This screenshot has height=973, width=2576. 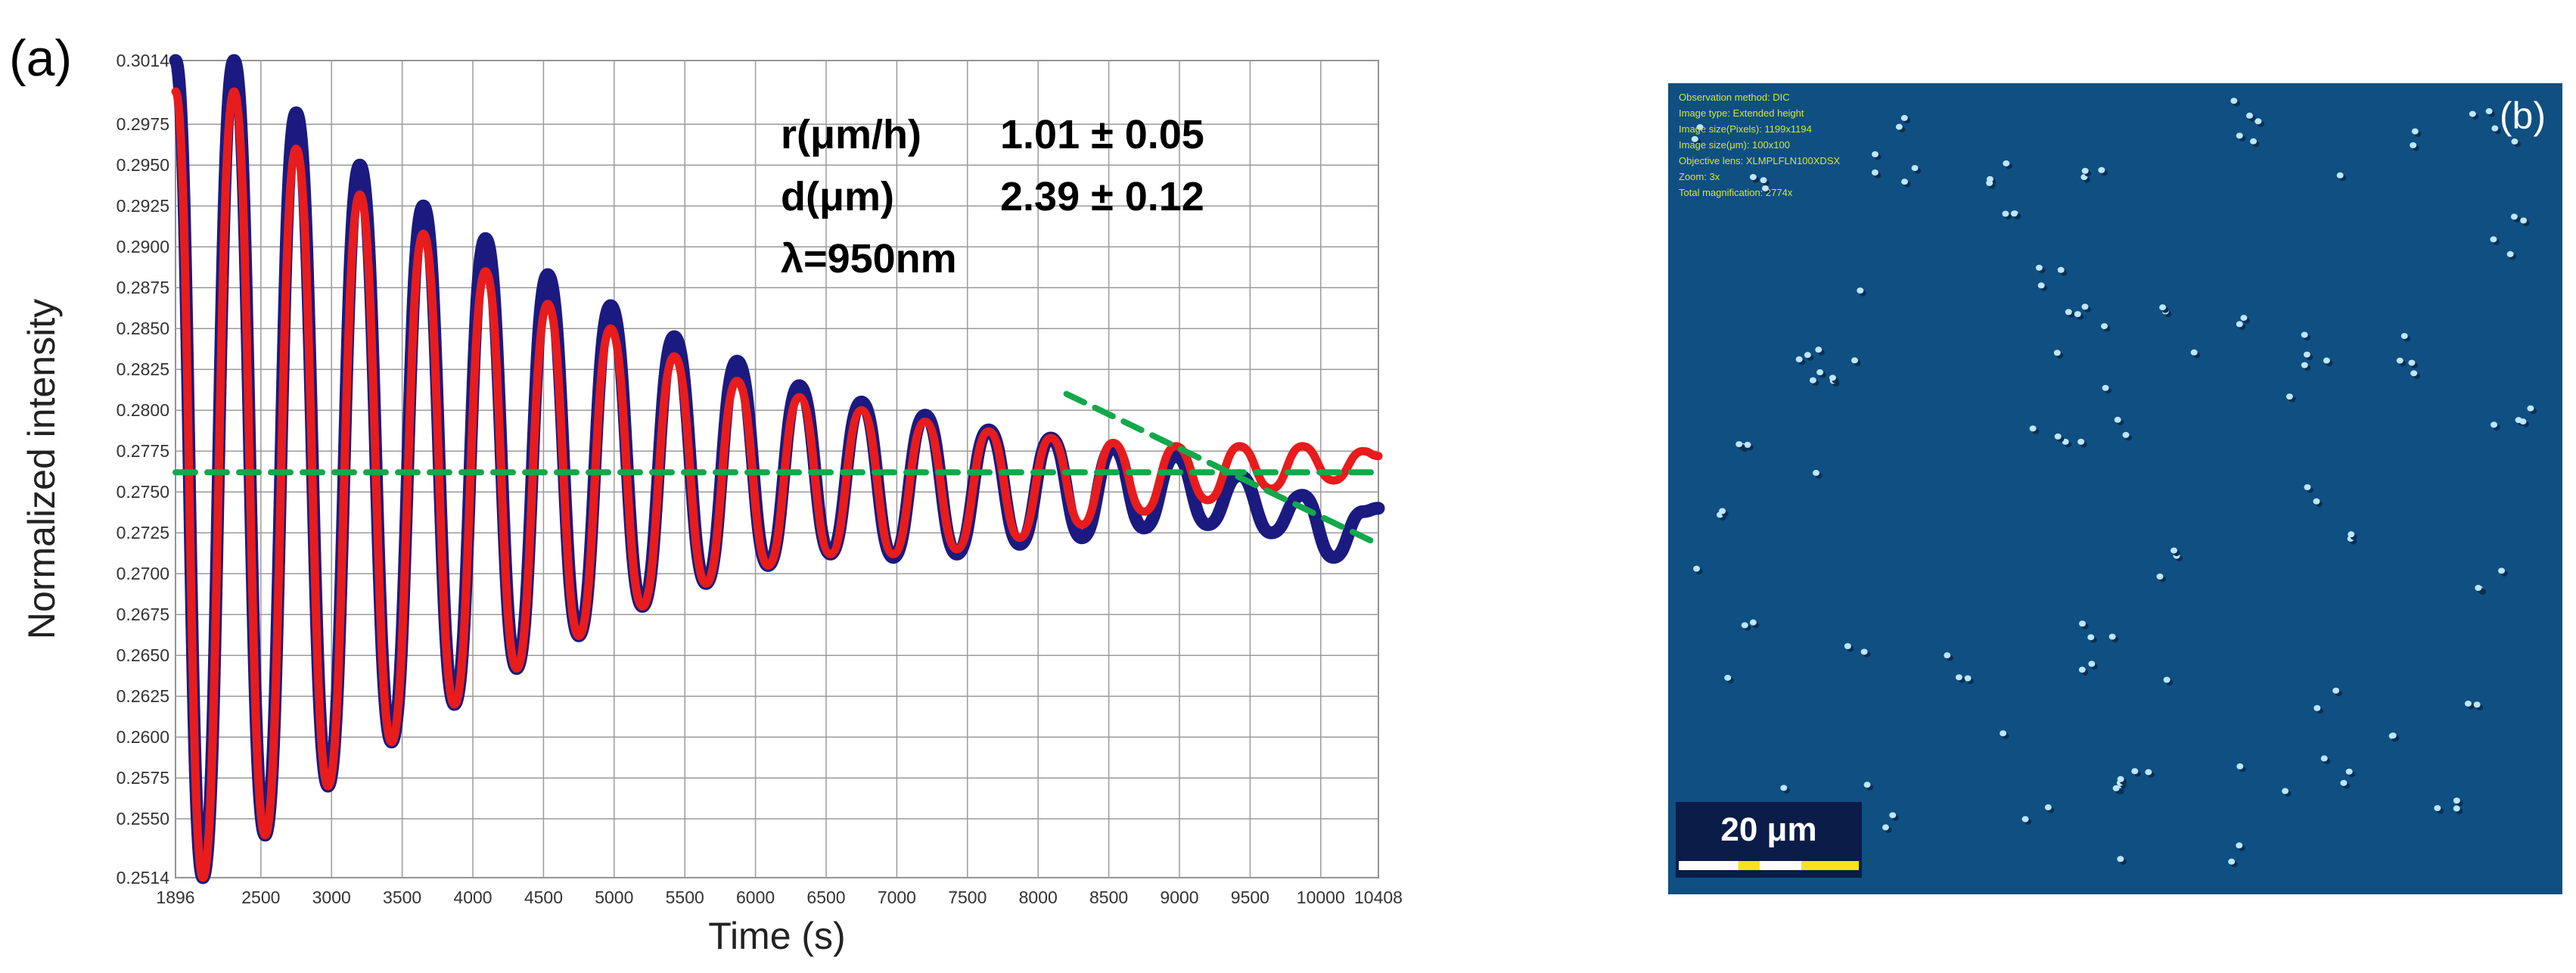 What do you see at coordinates (402, 898) in the screenshot?
I see `x-tick-label: 3500` at bounding box center [402, 898].